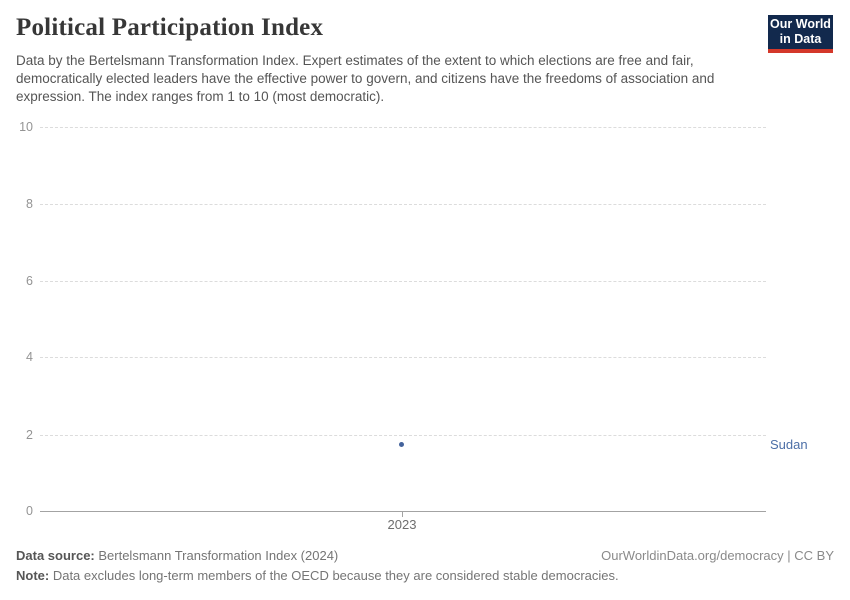 This screenshot has height=600, width=850. I want to click on entity-label-sudan: Sudan, so click(789, 444).